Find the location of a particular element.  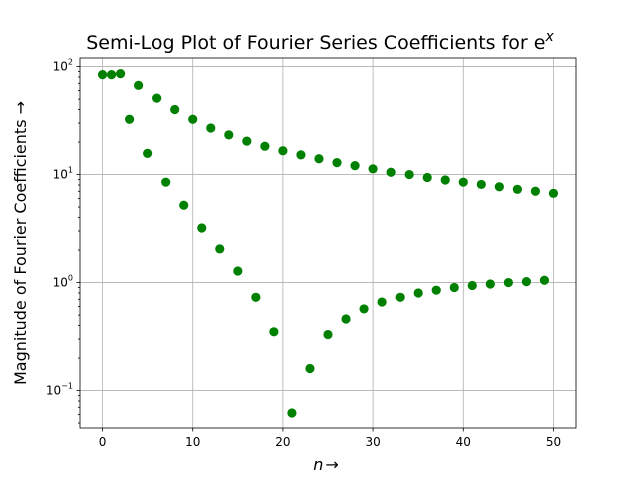

y-tick-label: 10² is located at coordinates (63, 66).